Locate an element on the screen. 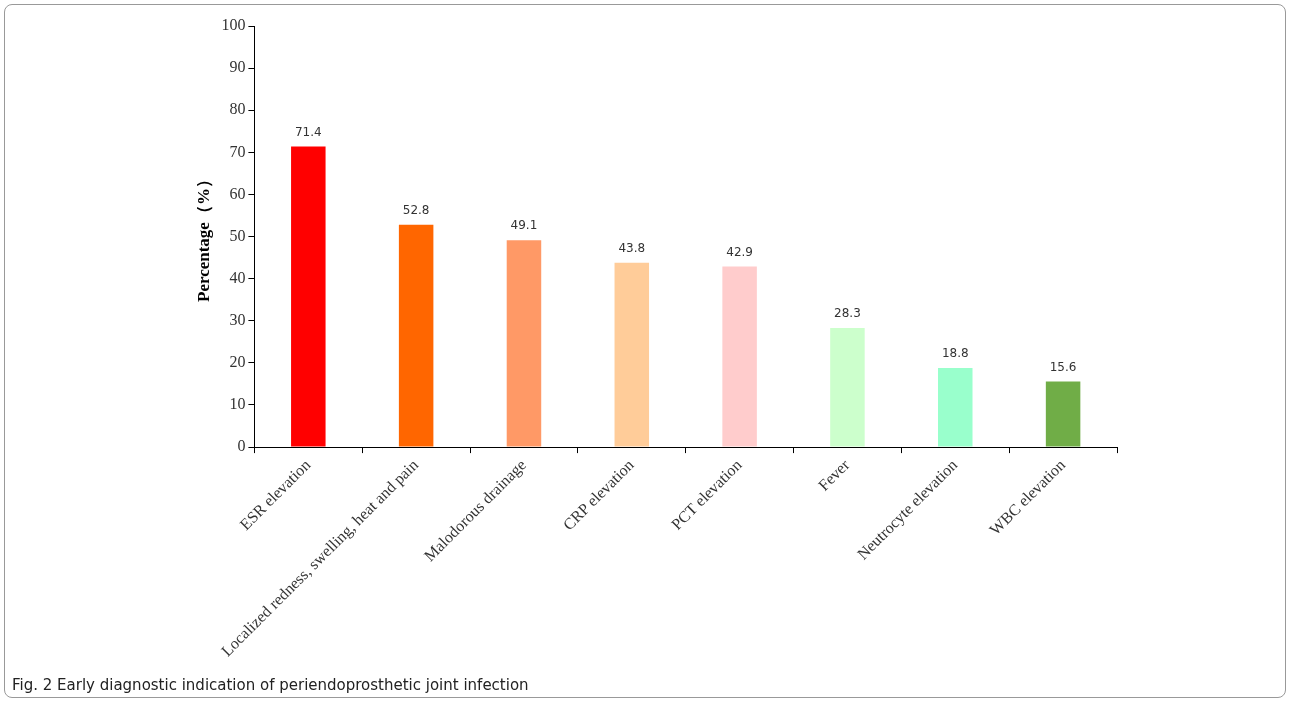 This screenshot has width=1292, height=706. y-tick-label: 60 is located at coordinates (237, 193).